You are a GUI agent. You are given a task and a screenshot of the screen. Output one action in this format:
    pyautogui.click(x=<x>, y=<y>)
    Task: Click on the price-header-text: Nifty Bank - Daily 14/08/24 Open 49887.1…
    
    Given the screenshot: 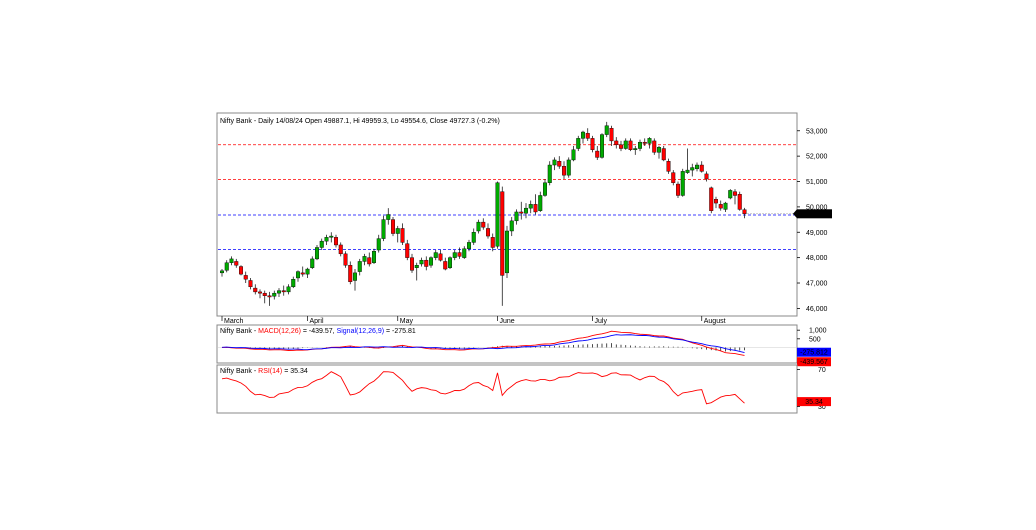 What is the action you would take?
    pyautogui.click(x=360, y=121)
    